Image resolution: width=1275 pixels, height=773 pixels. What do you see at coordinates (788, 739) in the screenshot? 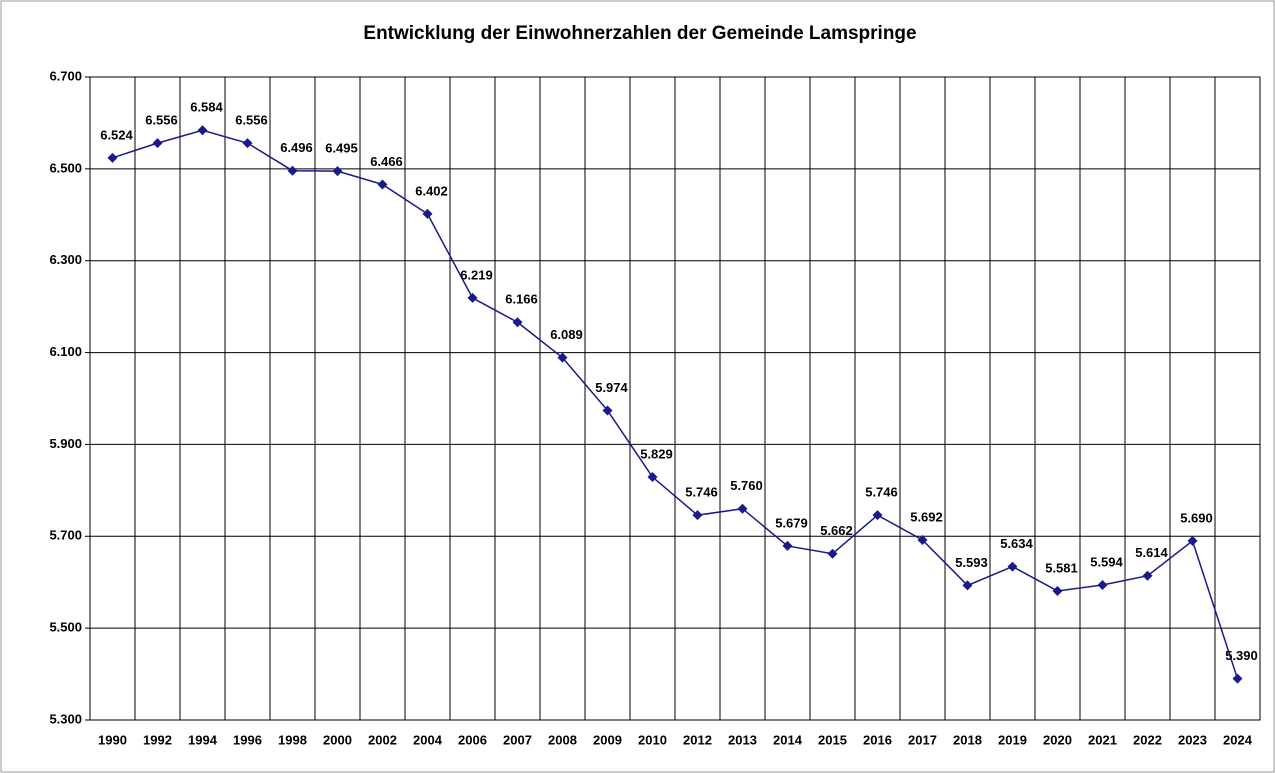
I see `x-tick-label: 2014` at bounding box center [788, 739].